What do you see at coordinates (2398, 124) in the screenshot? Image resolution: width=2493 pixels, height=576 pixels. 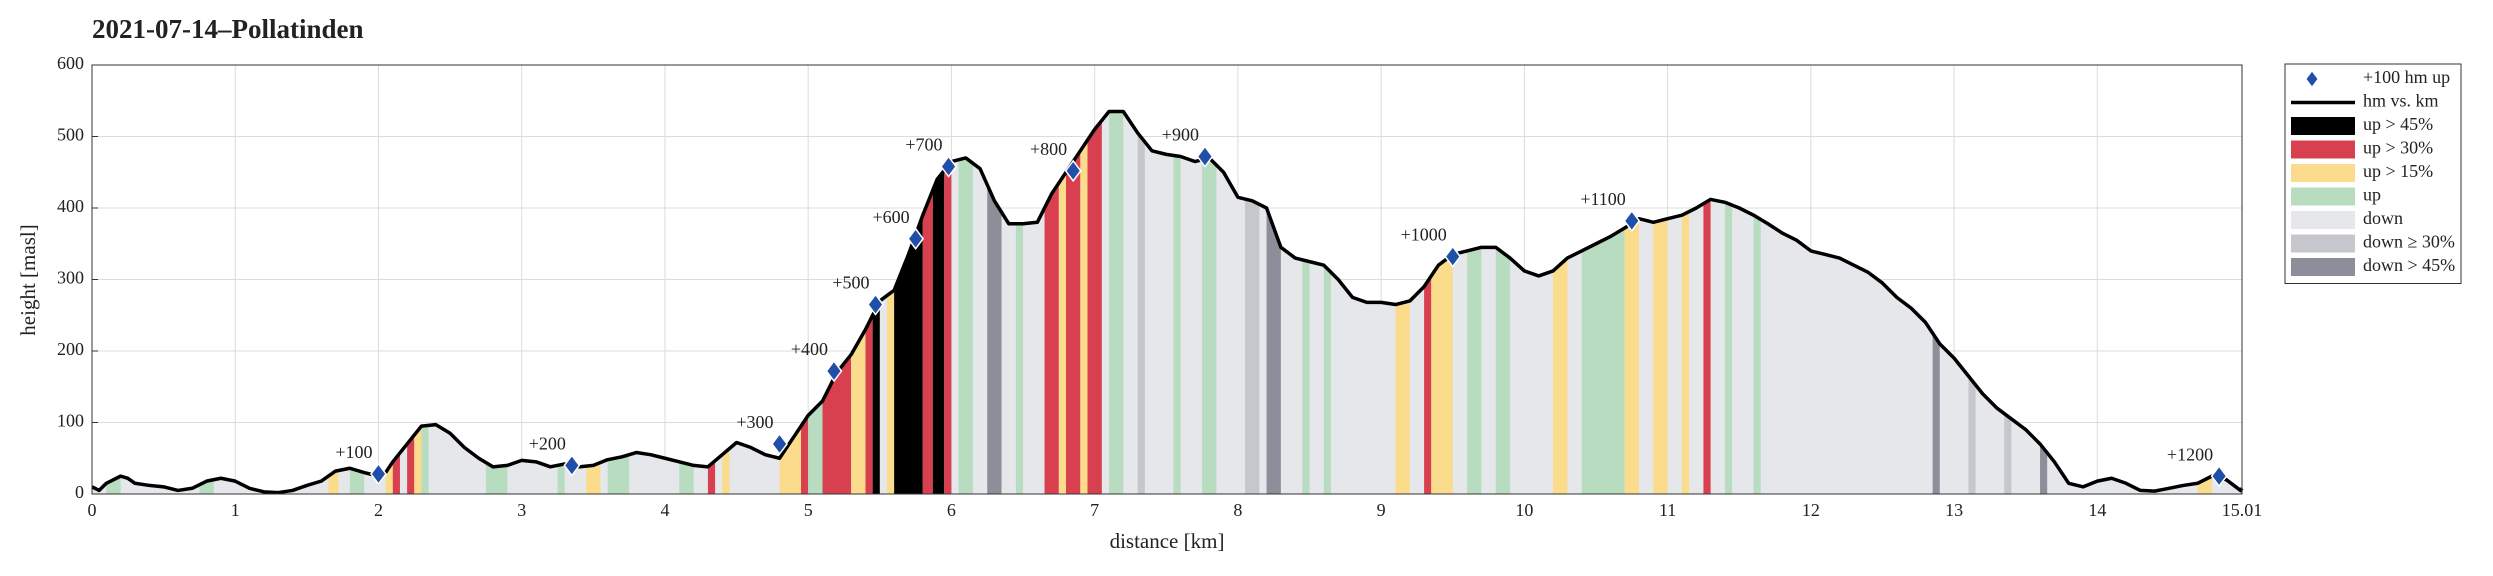 I see `legend-label: up > 45%` at bounding box center [2398, 124].